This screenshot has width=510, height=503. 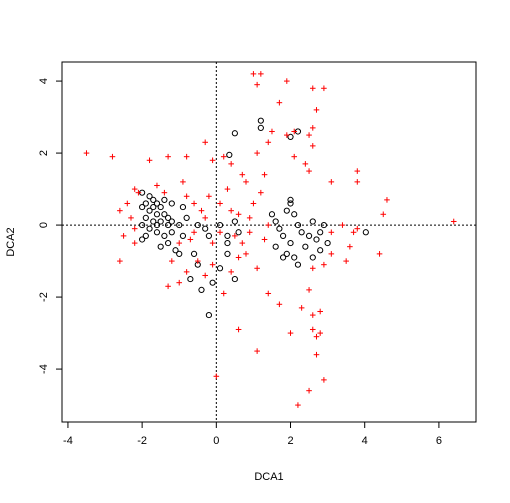 What do you see at coordinates (44, 369) in the screenshot?
I see `y-tick-label: -4` at bounding box center [44, 369].